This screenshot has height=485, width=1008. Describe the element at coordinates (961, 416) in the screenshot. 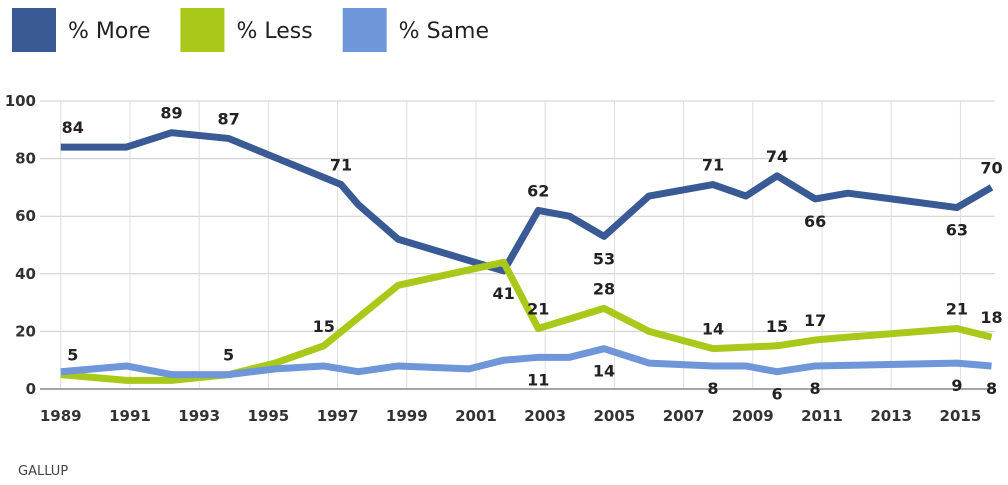

I see `x-tick-label: 2015` at that location.